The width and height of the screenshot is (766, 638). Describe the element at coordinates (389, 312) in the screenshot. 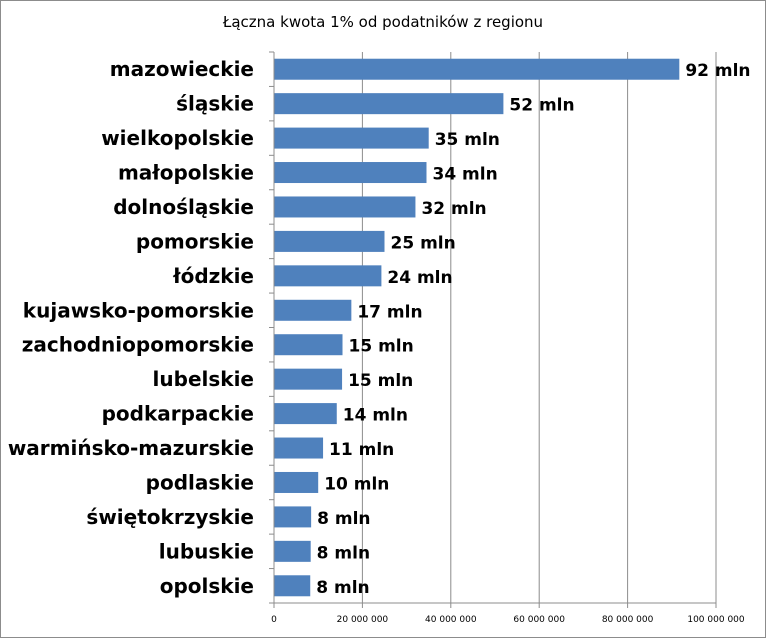

I see `data-label: 17 mln` at that location.